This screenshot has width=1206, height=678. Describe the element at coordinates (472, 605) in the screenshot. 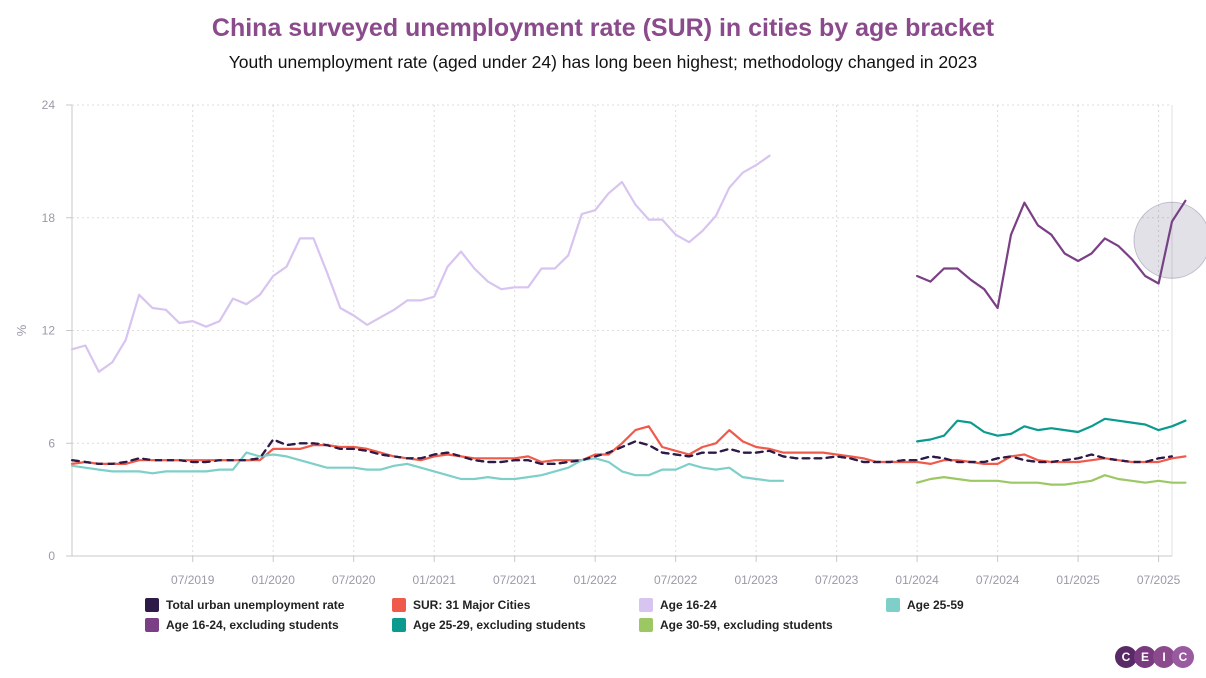

I see `legend-label: SUR: 31 Major Cities` at that location.